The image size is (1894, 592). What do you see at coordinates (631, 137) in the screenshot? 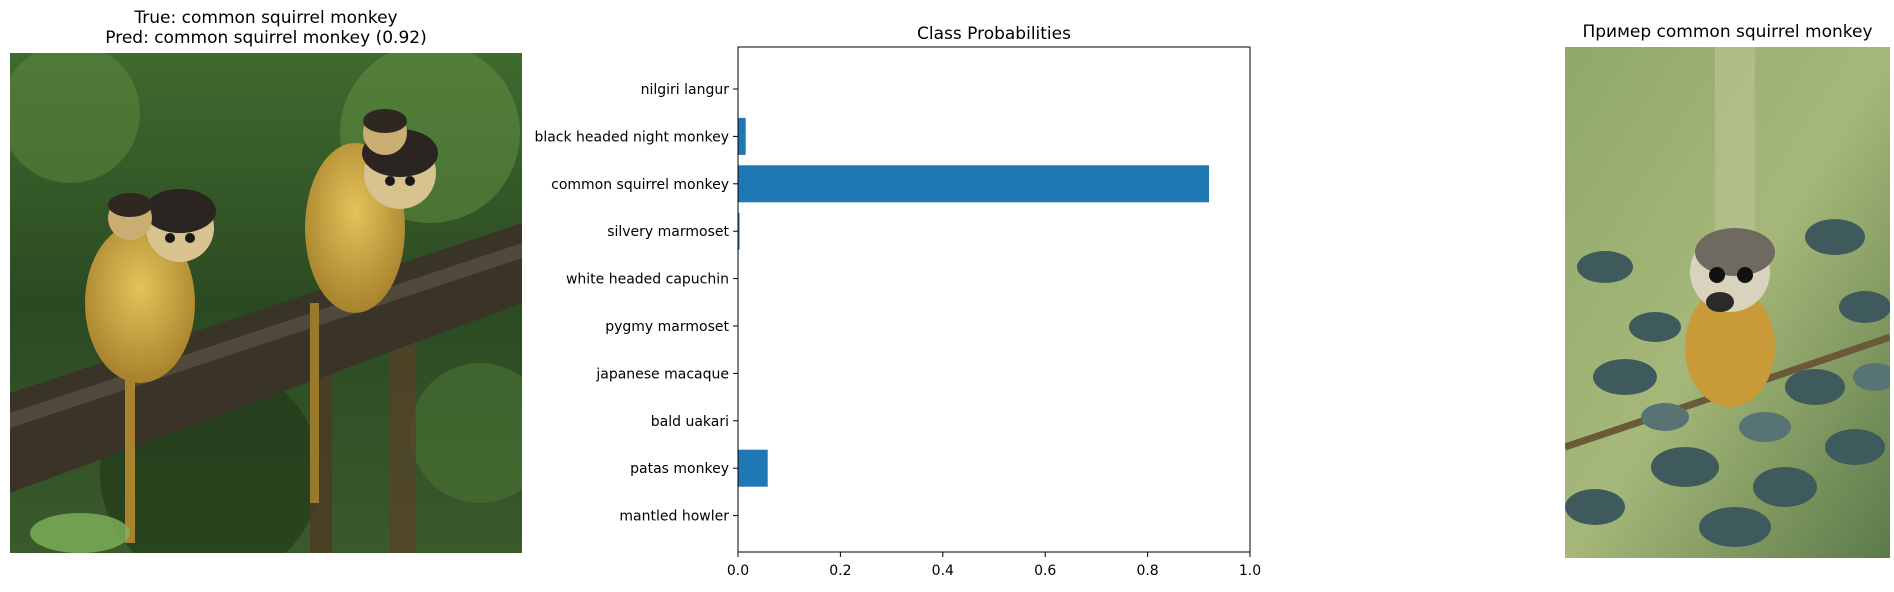
I see `y-tick-label: black headed night monkey` at bounding box center [631, 137].